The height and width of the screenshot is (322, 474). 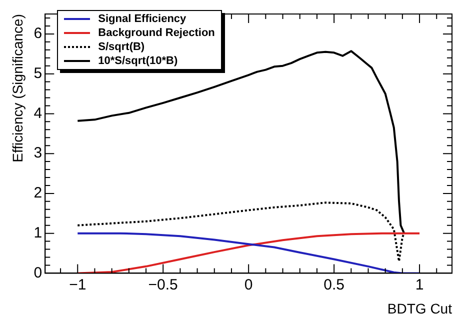 I want to click on y-tick-label: 0, so click(x=38, y=273).